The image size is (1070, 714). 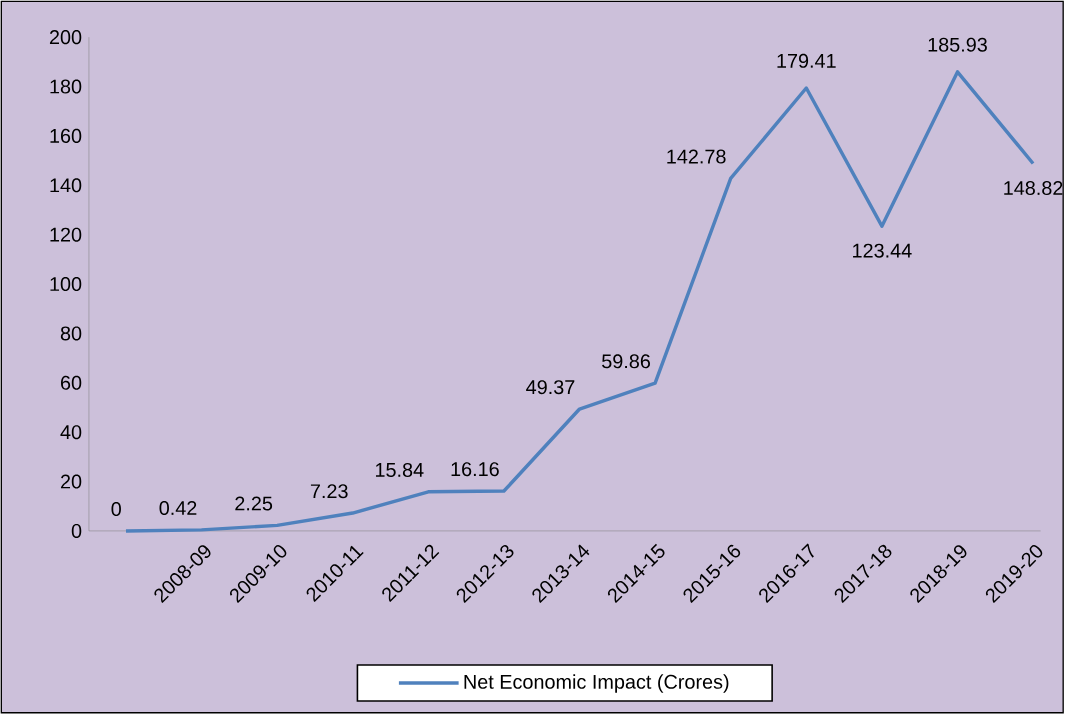 What do you see at coordinates (65, 37) in the screenshot?
I see `y-tick-label: 200` at bounding box center [65, 37].